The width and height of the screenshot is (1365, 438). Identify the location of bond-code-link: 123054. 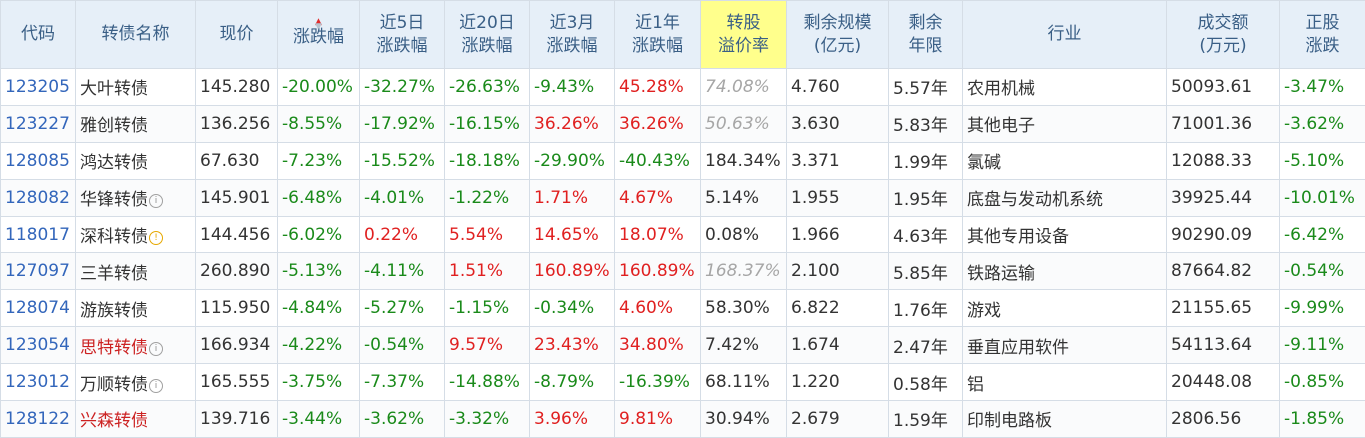
(37, 345).